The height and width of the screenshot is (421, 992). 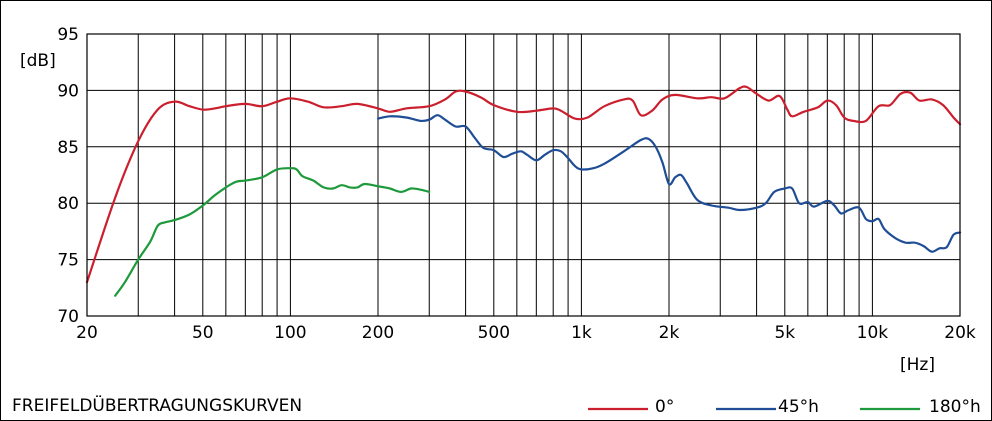 I want to click on legend: 0° 45°h 180°h, so click(x=784, y=407).